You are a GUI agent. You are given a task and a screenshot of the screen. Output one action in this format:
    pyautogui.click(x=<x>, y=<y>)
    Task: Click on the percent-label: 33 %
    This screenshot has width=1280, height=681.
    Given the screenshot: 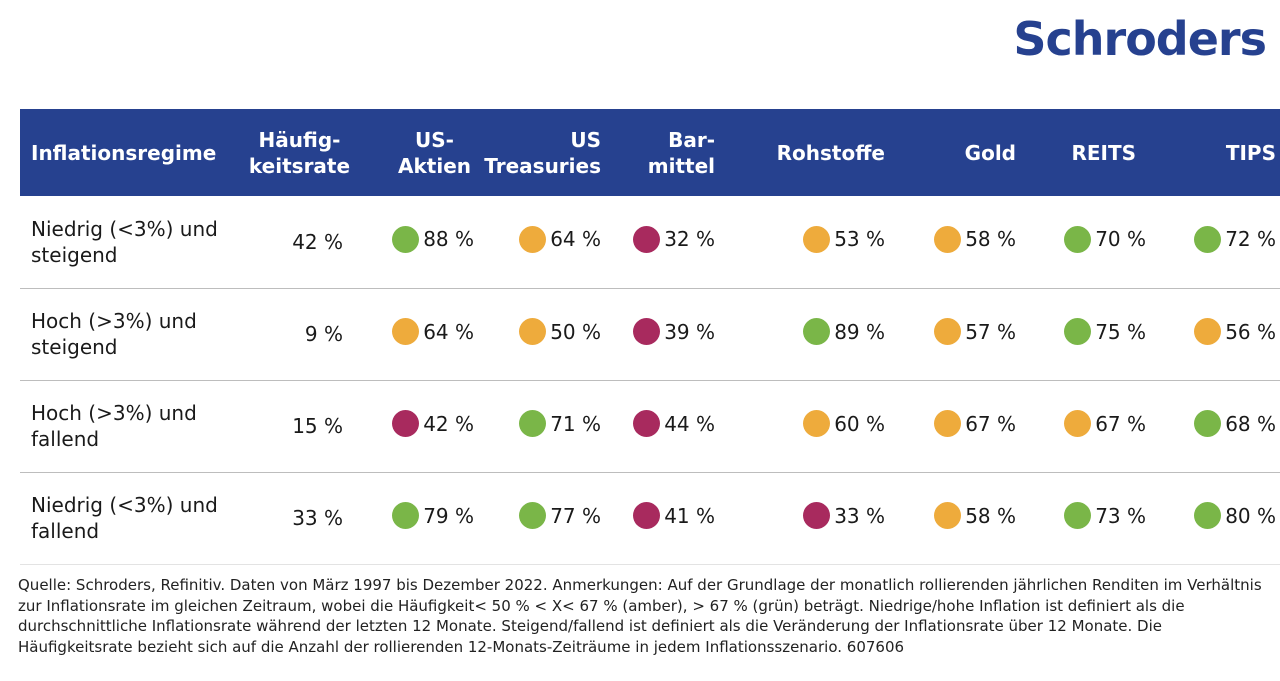 What is the action you would take?
    pyautogui.click(x=859, y=515)
    